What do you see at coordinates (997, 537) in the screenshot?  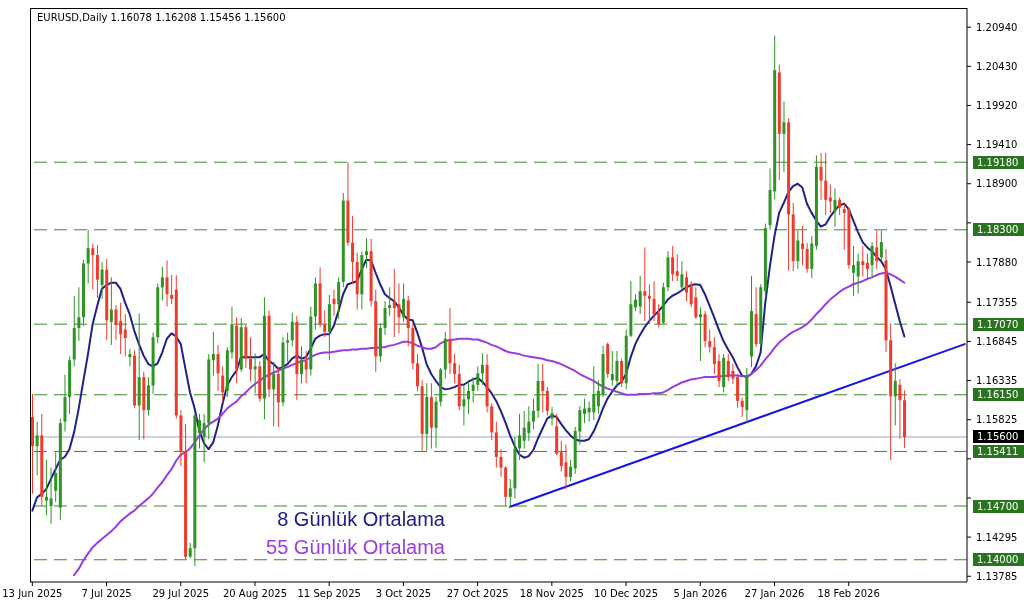 I see `y-tick-label: 1.14295` at bounding box center [997, 537].